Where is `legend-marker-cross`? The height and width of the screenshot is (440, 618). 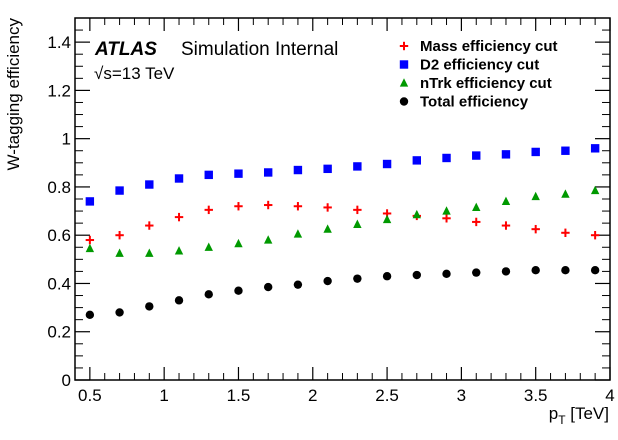 legend-marker-cross is located at coordinates (404, 46).